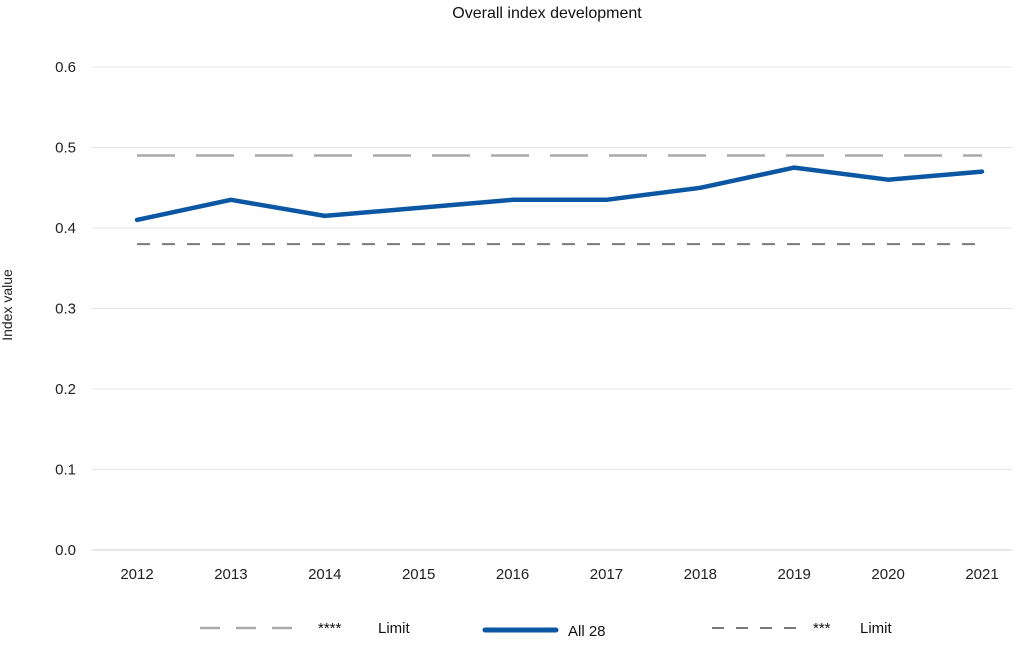 The width and height of the screenshot is (1030, 657). What do you see at coordinates (887, 574) in the screenshot?
I see `x-tick-label: 2020` at bounding box center [887, 574].